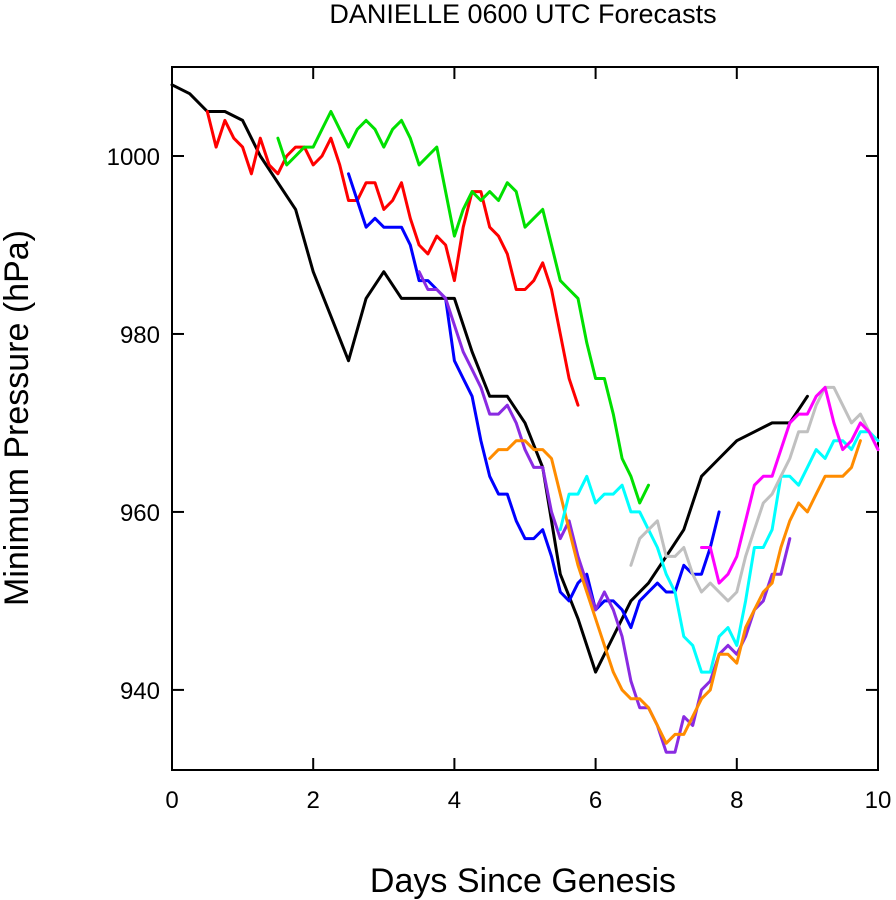 This screenshot has width=896, height=900. I want to click on x-axis-title: Days Since Genesis, so click(523, 881).